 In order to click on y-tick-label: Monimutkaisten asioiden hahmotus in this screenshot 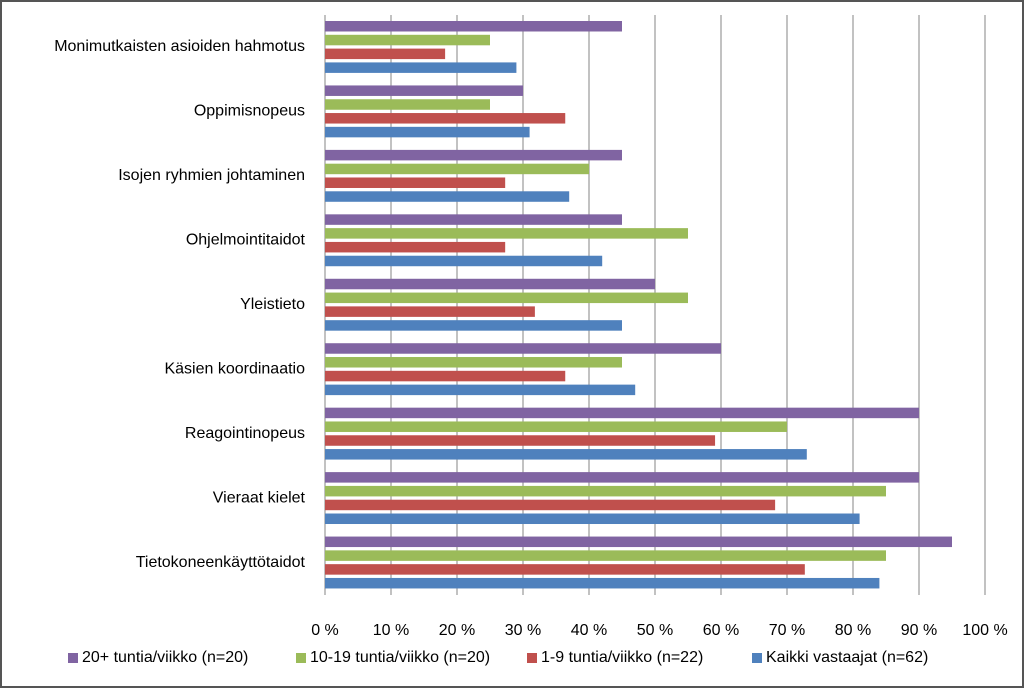, I will do `click(179, 46)`.